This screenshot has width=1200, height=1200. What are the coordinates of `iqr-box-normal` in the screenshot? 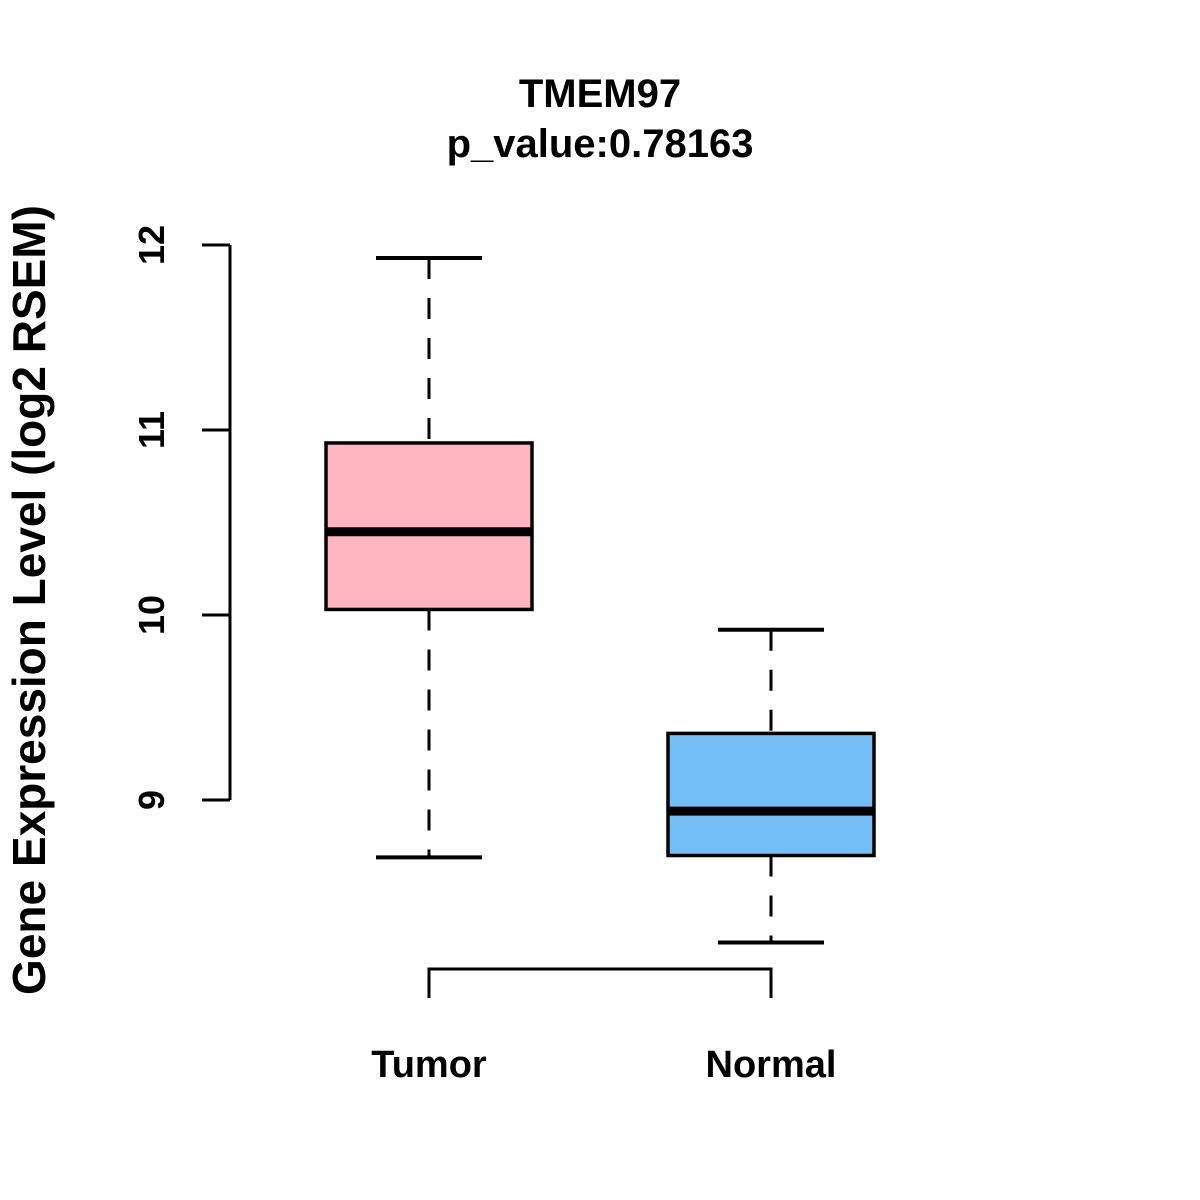 It's located at (771, 794).